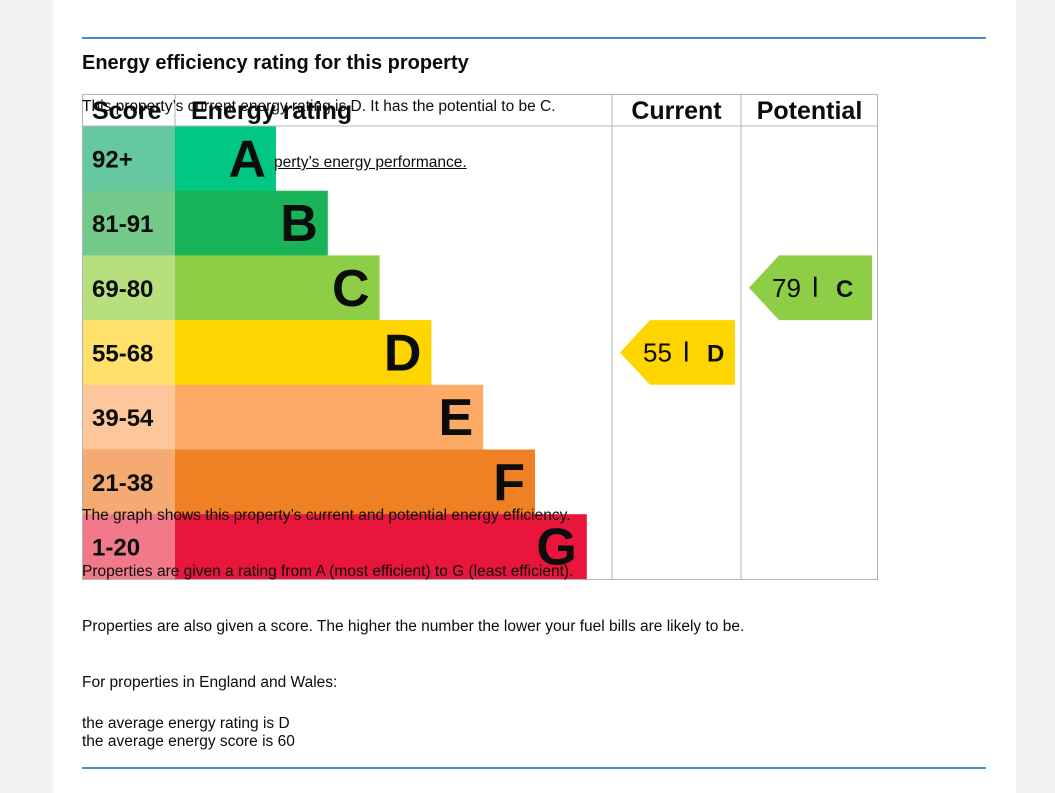  I want to click on energy-performance-link: perty’s energy performance., so click(370, 162).